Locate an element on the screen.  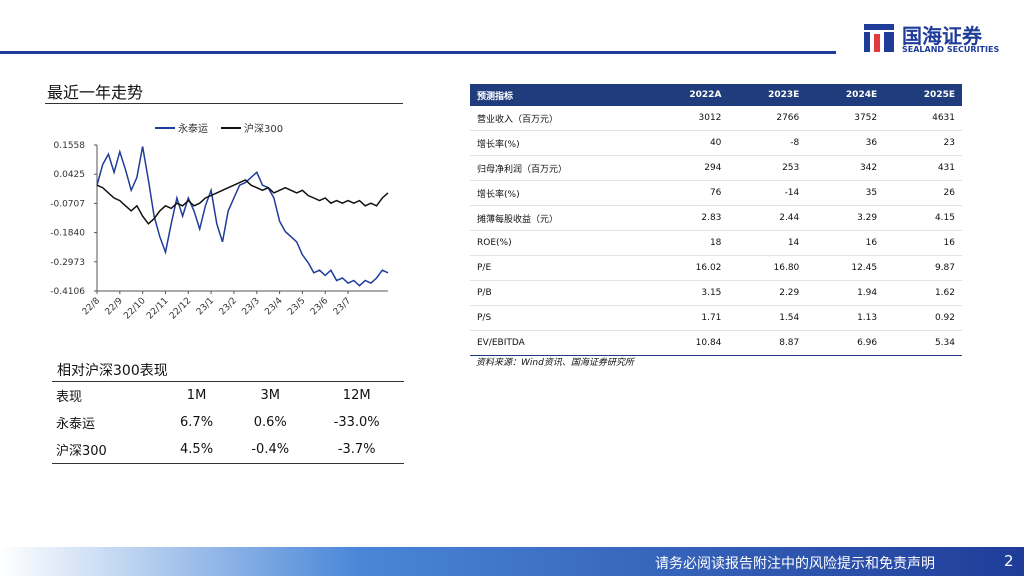
table-cell: 2024E is located at coordinates (845, 95).